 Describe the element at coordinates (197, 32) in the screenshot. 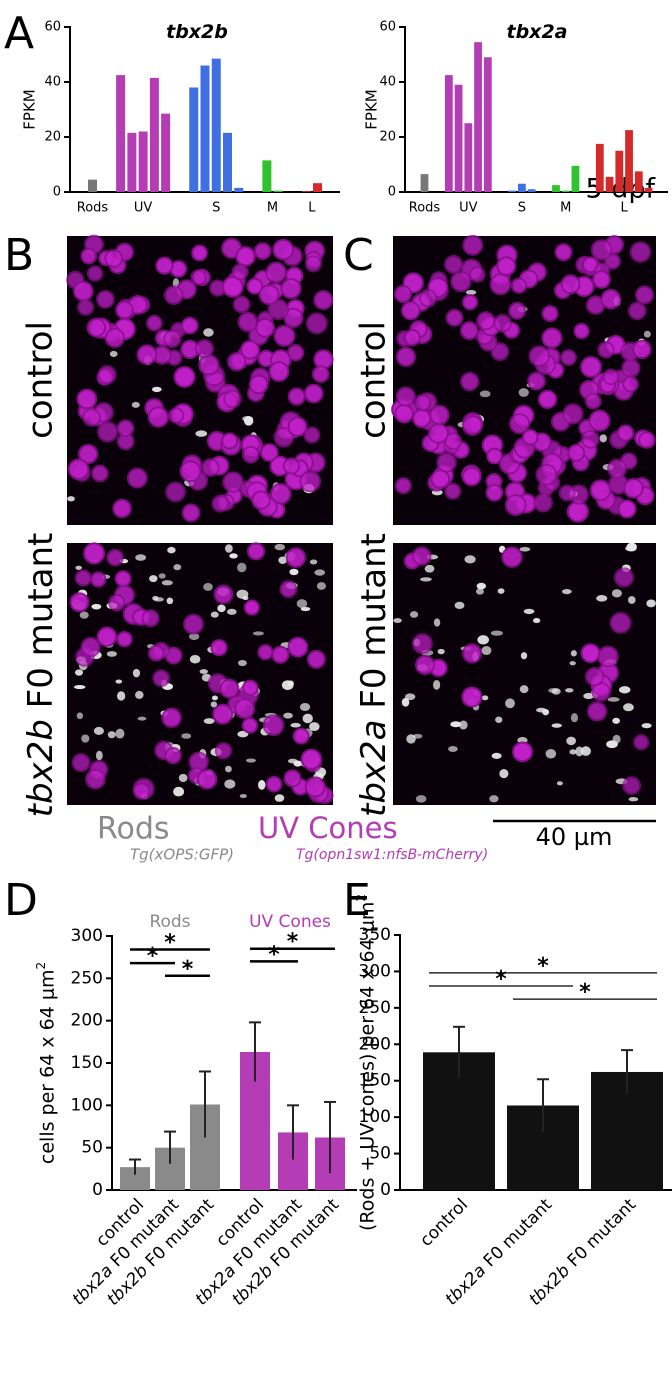

I see `chart-title: tbx2b` at that location.